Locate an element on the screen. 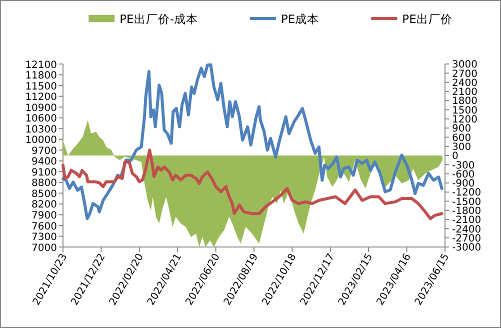 Image resolution: width=501 pixels, height=328 pixels. y2tick: 900 is located at coordinates (462, 129).